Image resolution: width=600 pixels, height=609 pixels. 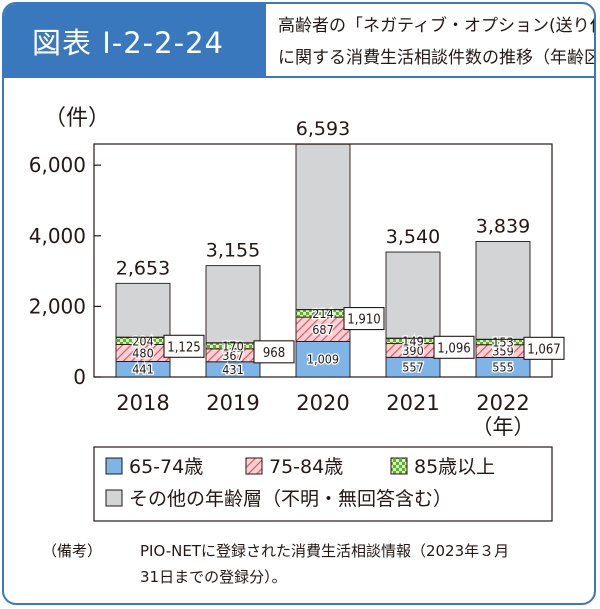 I want to click on legend-entry-label: 65-74歳, so click(x=166, y=467).